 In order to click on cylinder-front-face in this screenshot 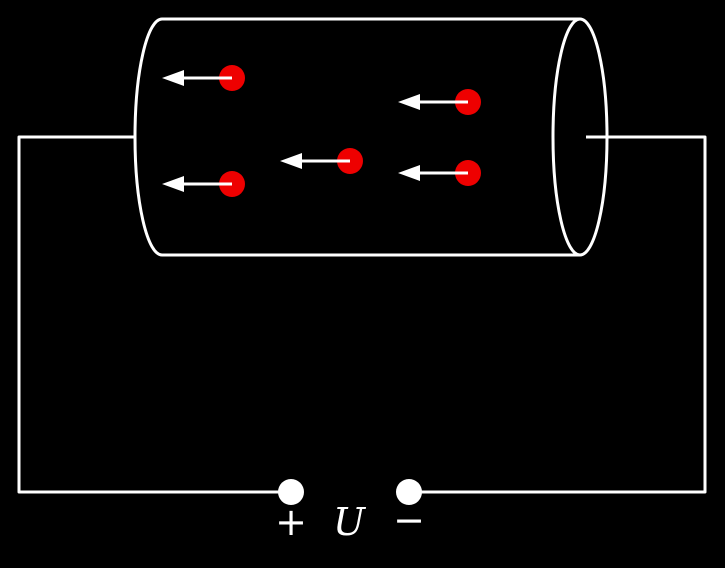, I will do `click(580, 137)`.